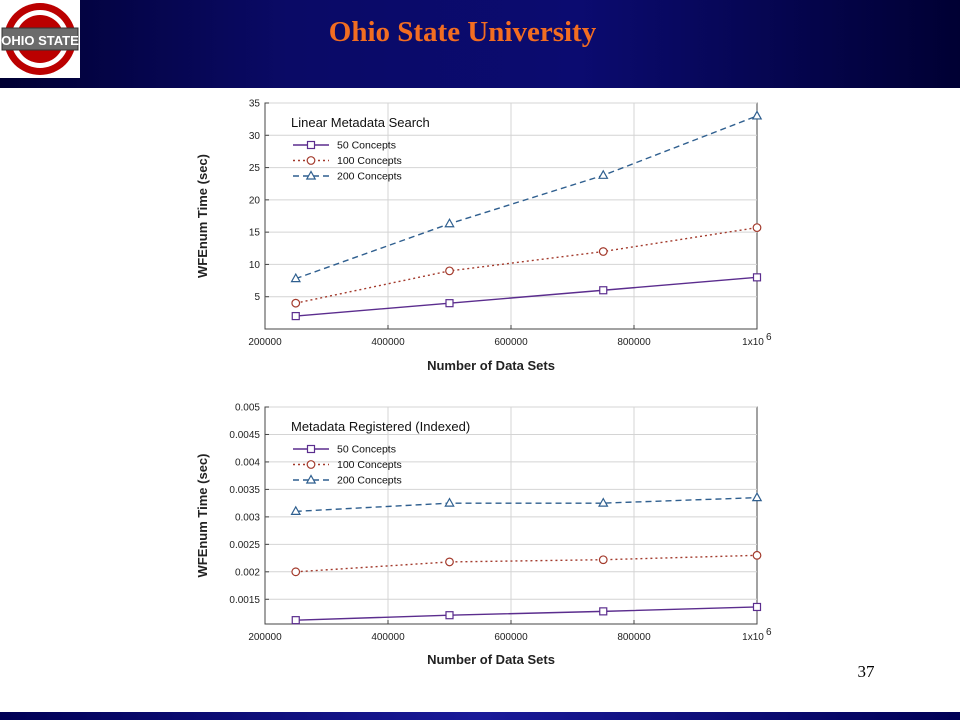 This screenshot has height=720, width=960. I want to click on y-tick-label: 0.005, so click(247, 408).